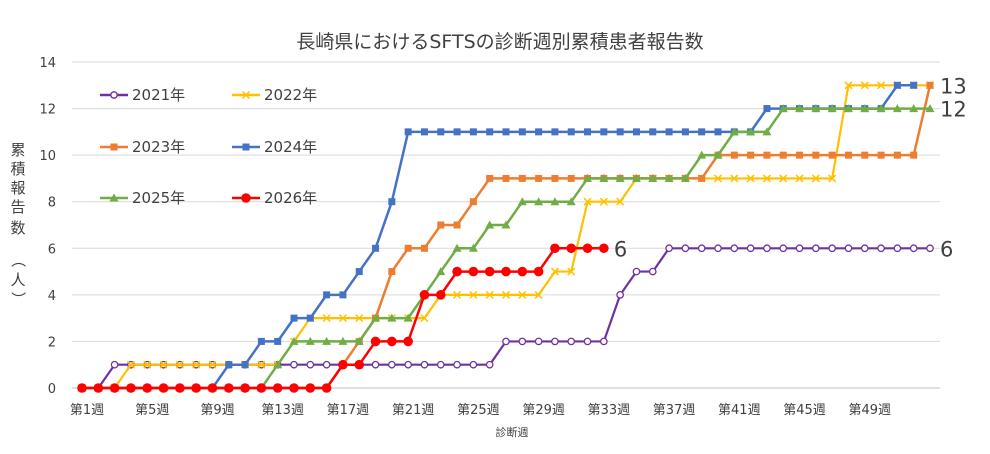 This screenshot has width=990, height=454. Describe the element at coordinates (804, 410) in the screenshot. I see `x-tick-label: 第45週` at that location.